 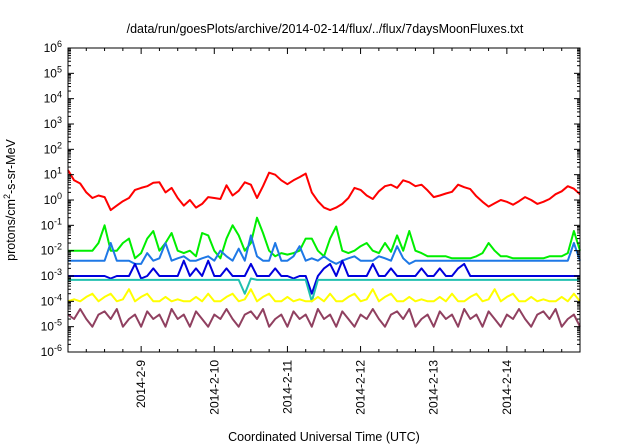 I want to click on x-axis-label: Coordinated Universal Time (UTC), so click(x=324, y=437).